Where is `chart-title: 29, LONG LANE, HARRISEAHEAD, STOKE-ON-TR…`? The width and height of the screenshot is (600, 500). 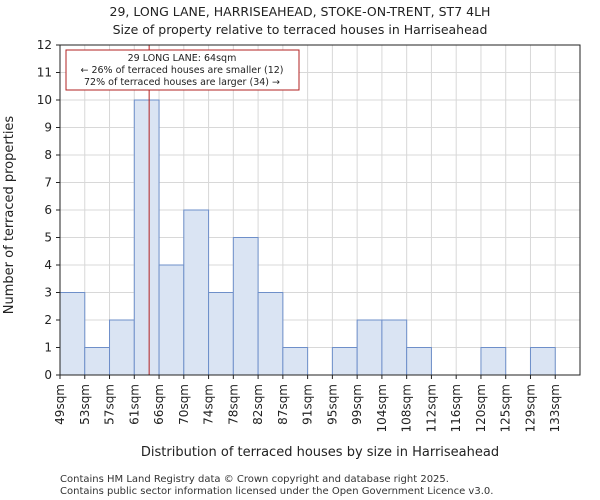 chart-title: 29, LONG LANE, HARRISEAHEAD, STOKE-ON-TR… is located at coordinates (300, 11).